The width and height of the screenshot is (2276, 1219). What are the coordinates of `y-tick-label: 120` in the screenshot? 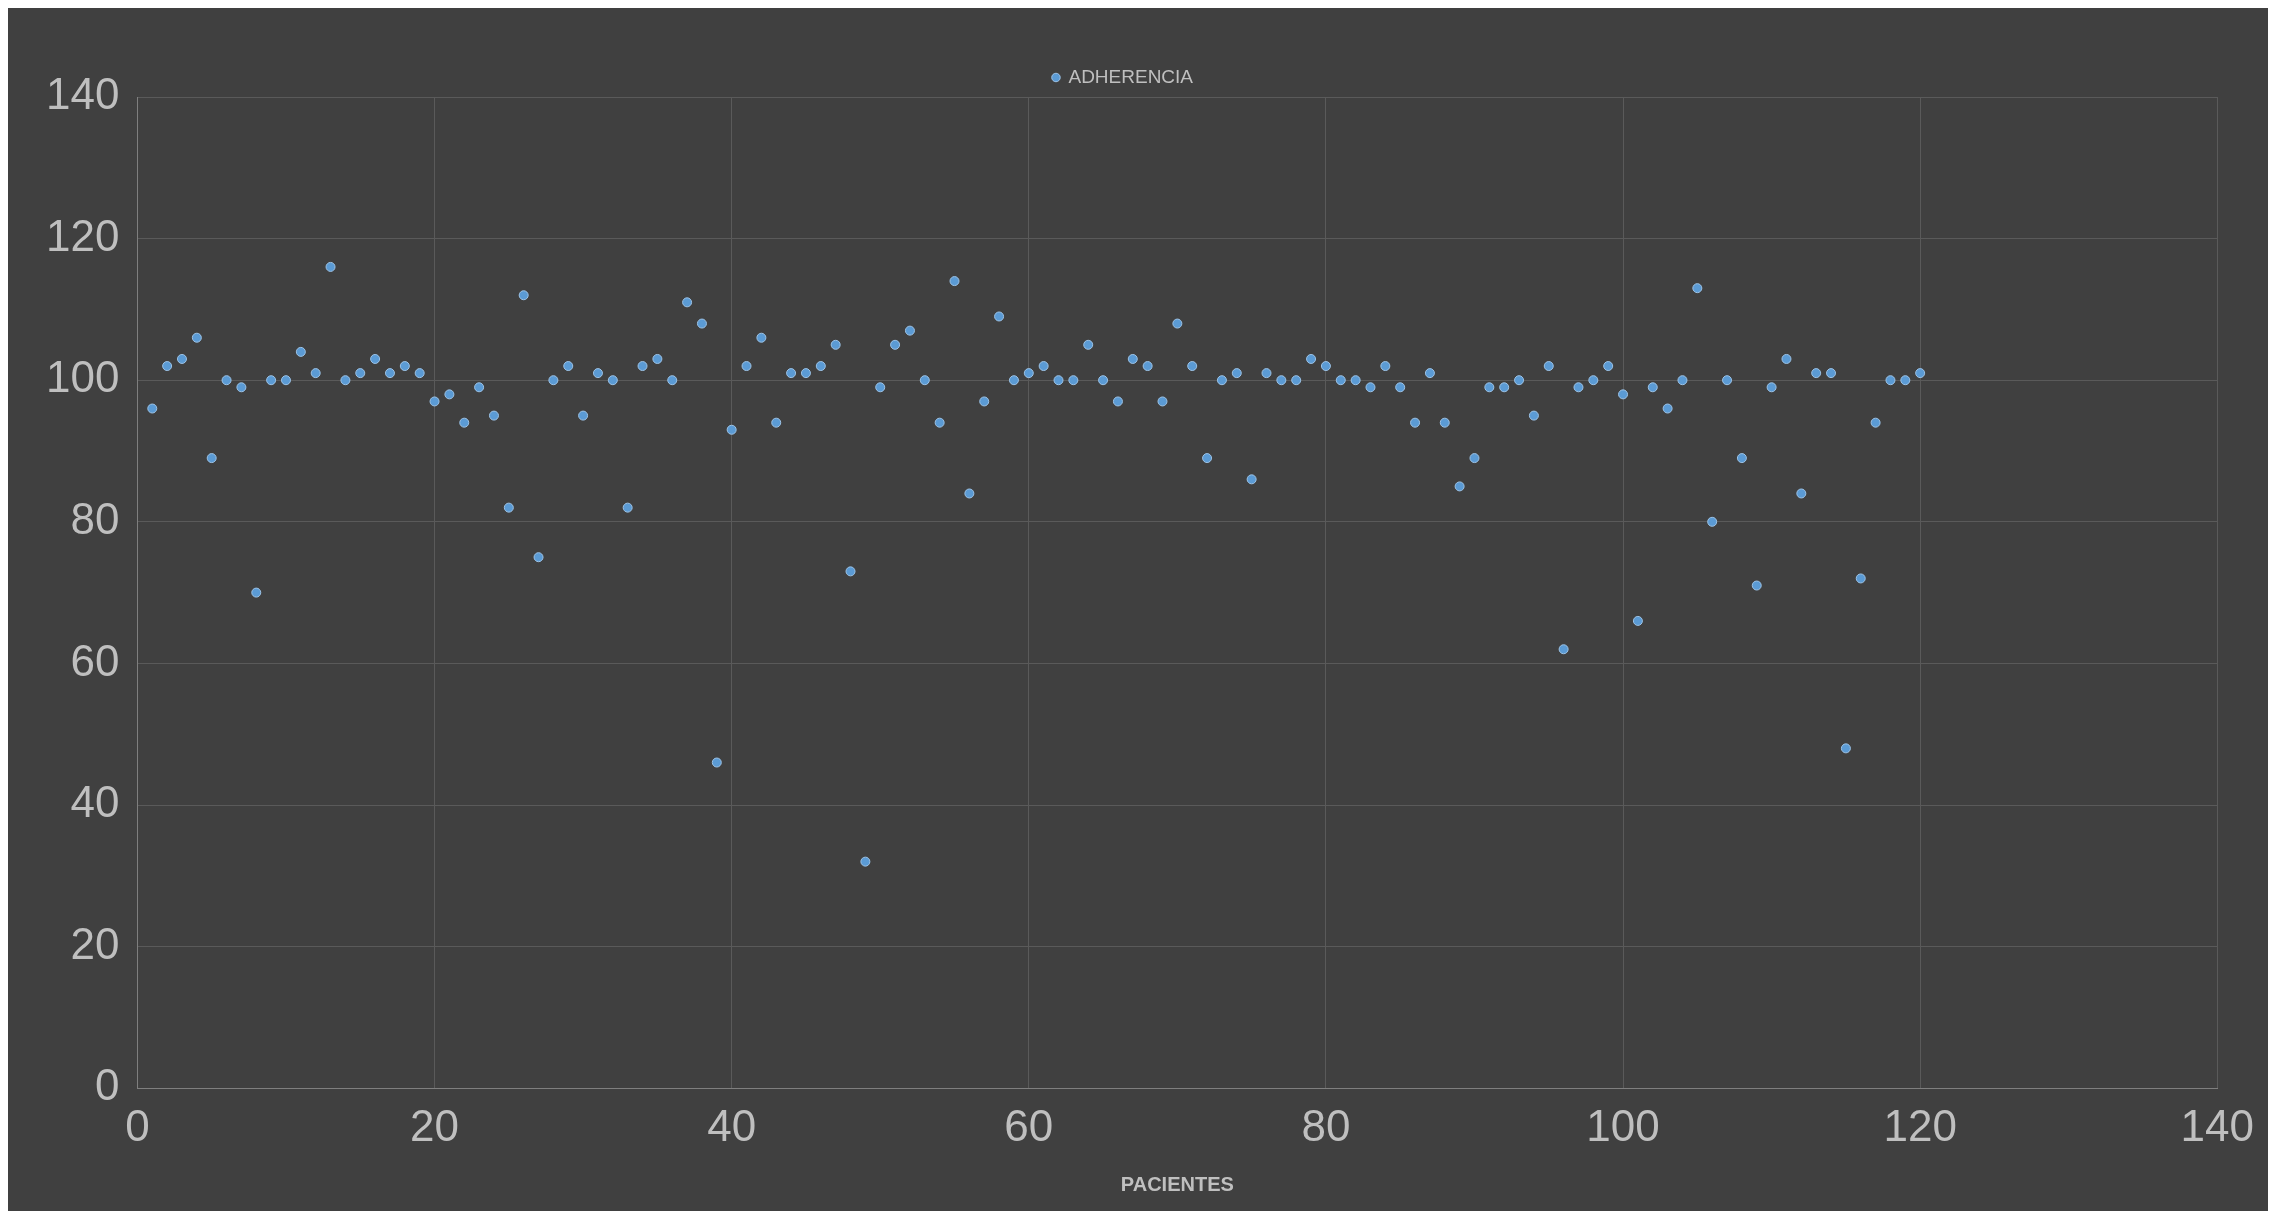 It's located at (82, 235).